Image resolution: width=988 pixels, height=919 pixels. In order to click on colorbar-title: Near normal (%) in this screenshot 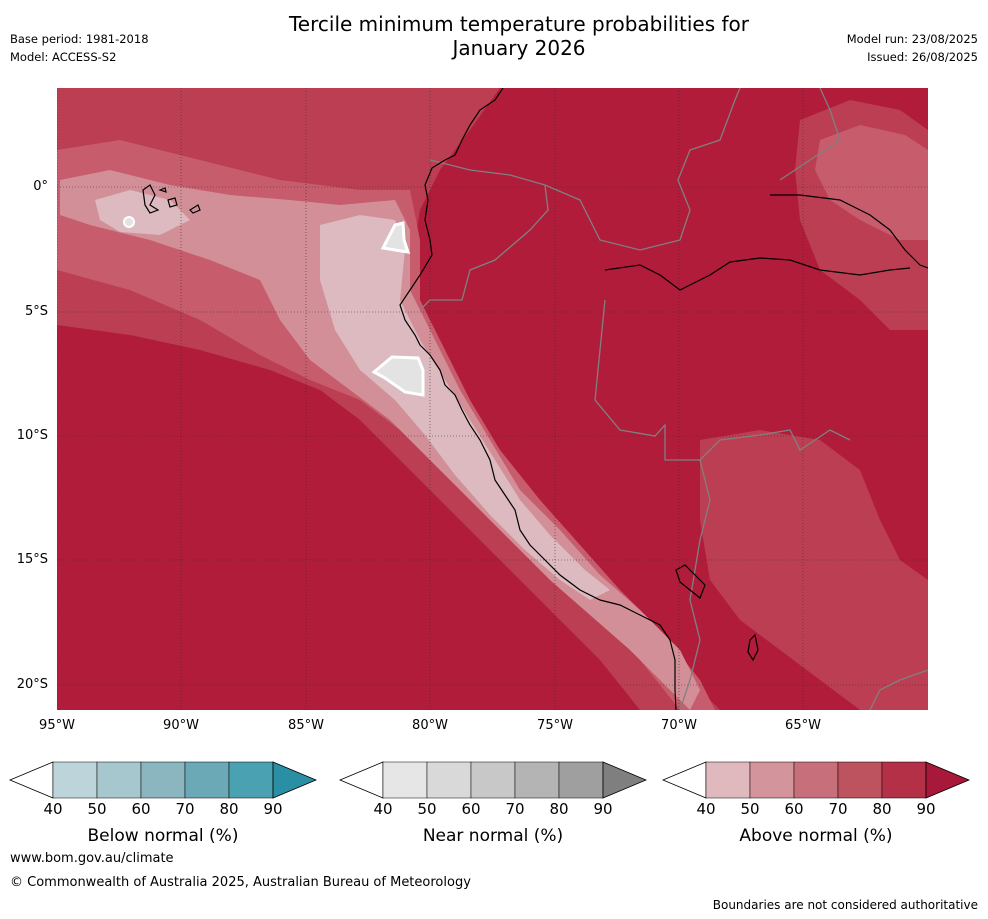, I will do `click(493, 836)`.